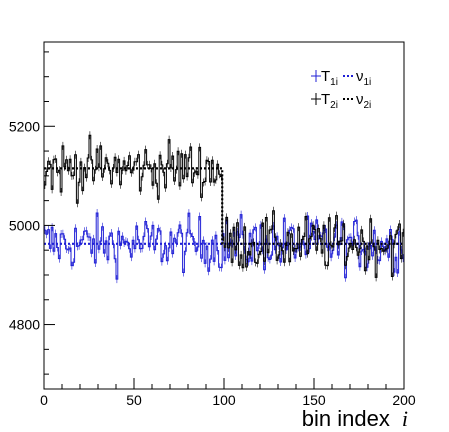 The height and width of the screenshot is (432, 449). I want to click on x-axis-label: bin index i, so click(355, 418).